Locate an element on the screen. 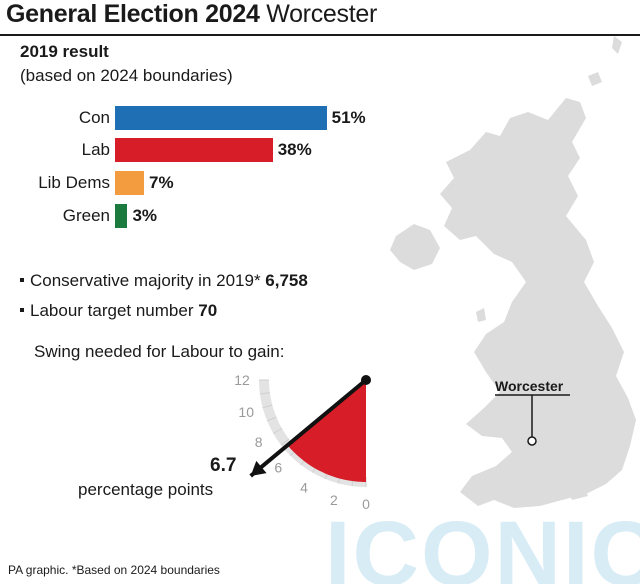  result-subheading: (based on 2024 boundaries) is located at coordinates (126, 75).